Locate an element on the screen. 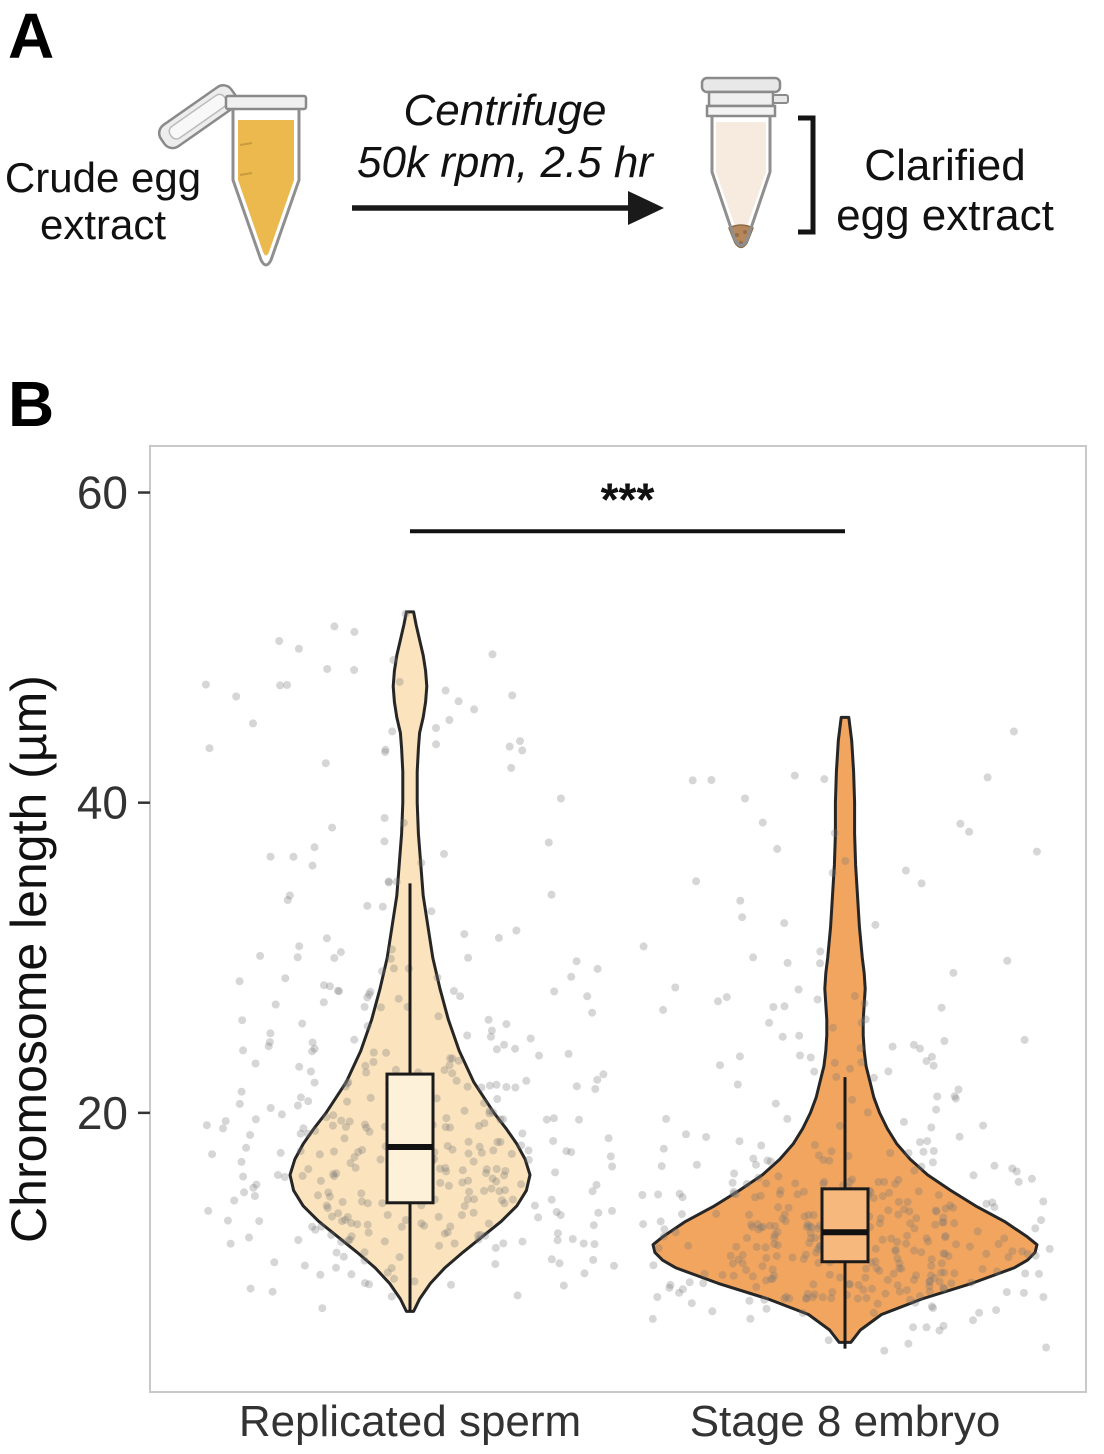 This screenshot has width=1104, height=1454. y-tick-label: 60 is located at coordinates (102, 493).